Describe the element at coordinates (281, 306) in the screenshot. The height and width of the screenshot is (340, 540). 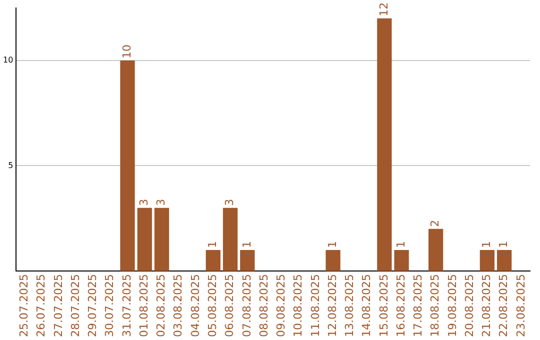
I see `x-tick-label: 09.08.2025` at that location.